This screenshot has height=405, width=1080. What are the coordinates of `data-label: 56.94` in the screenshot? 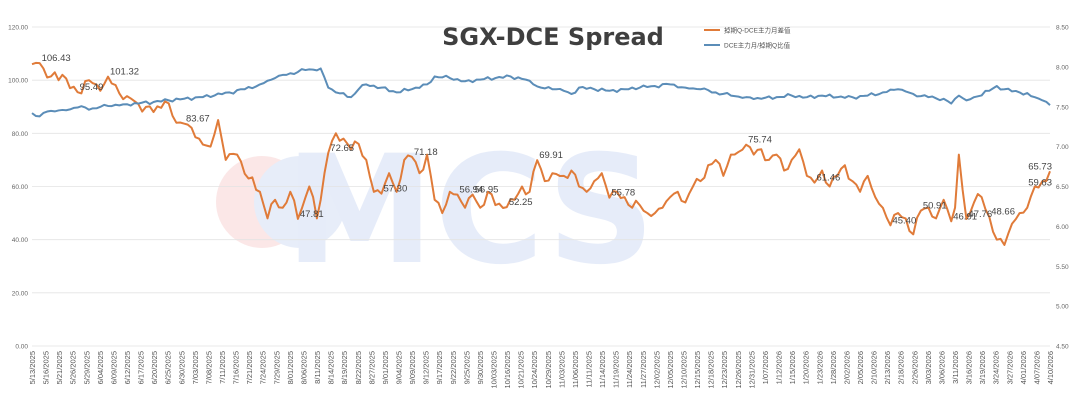 It's located at (471, 190).